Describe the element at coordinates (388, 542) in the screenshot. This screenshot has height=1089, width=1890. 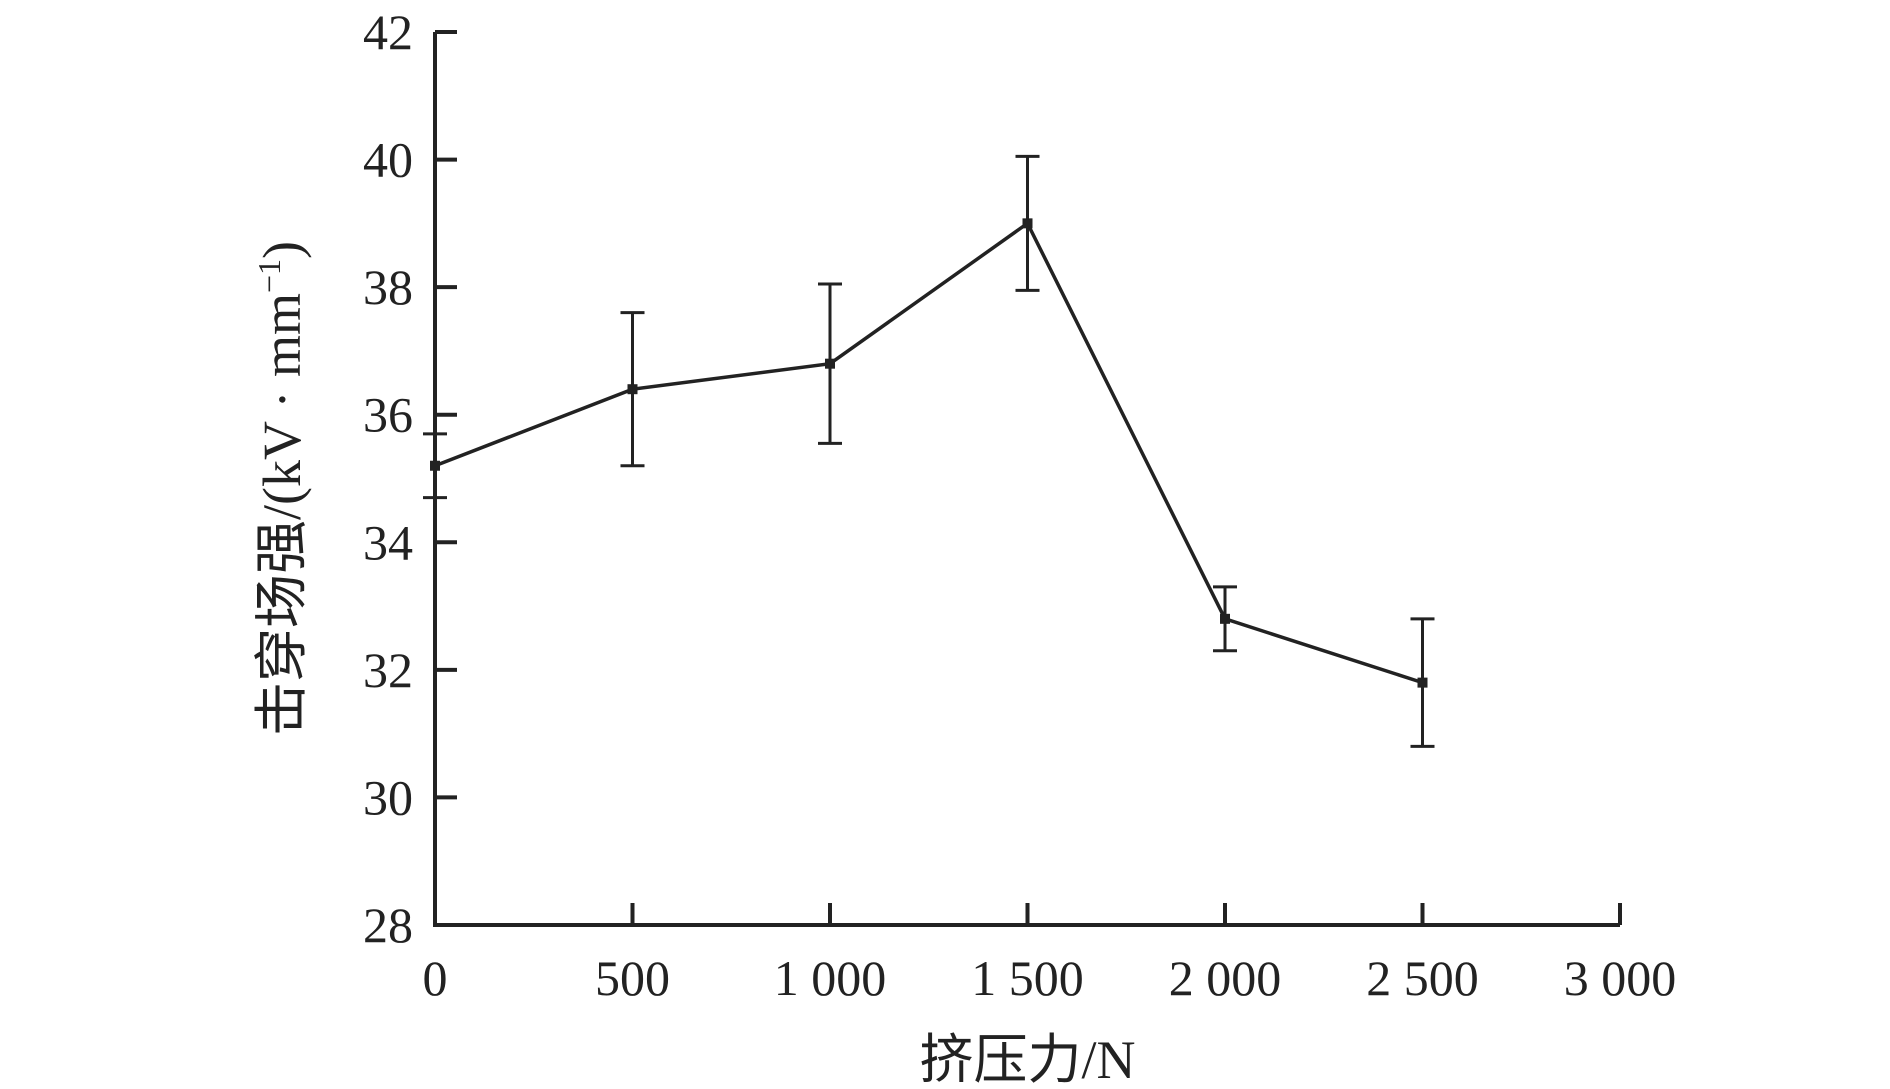
I see `y-tick-label: 34` at that location.